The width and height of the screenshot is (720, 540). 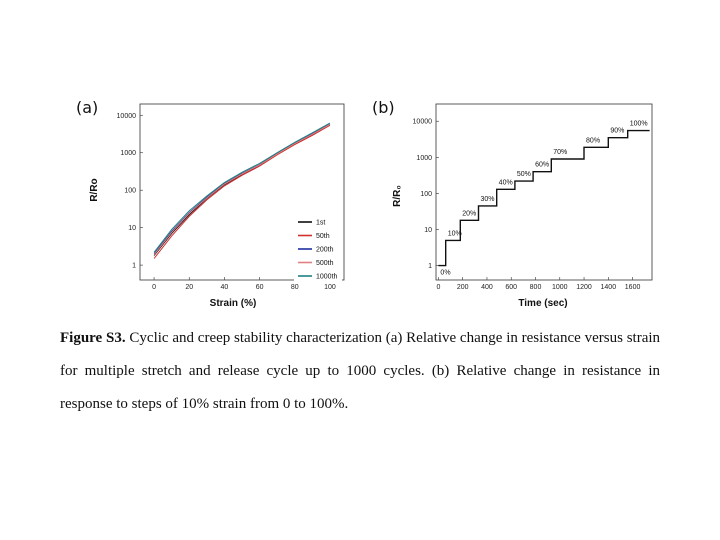 What do you see at coordinates (93, 338) in the screenshot?
I see `caption-label: Figure S3.` at bounding box center [93, 338].